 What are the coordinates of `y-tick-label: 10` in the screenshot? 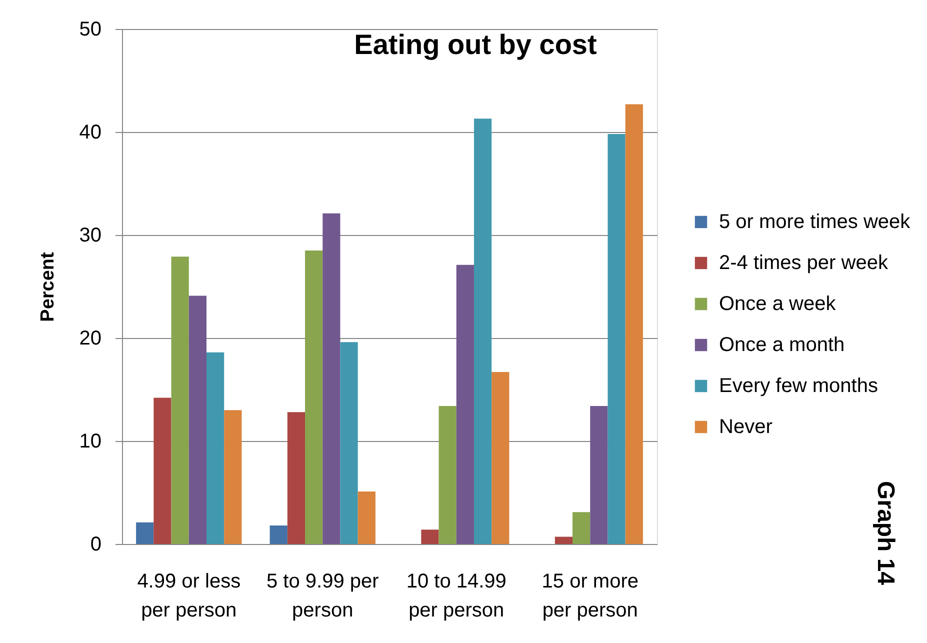 It's located at (90, 441).